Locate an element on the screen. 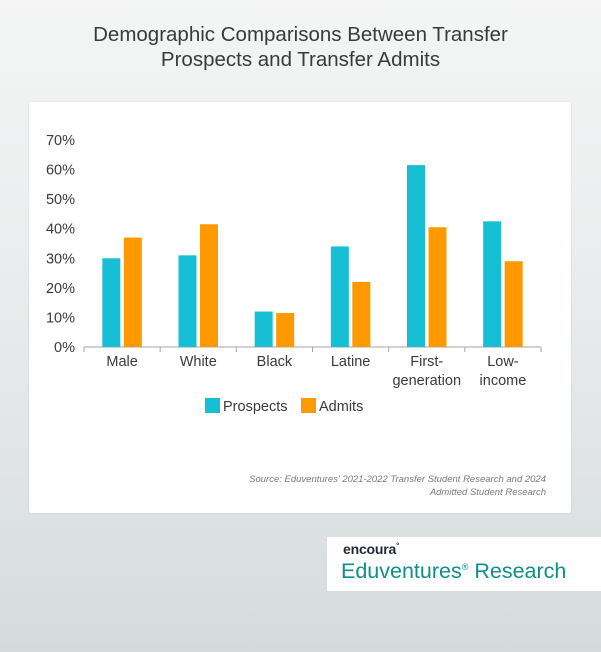 The width and height of the screenshot is (601, 652). legend-label-prospects: Prospects is located at coordinates (255, 407).